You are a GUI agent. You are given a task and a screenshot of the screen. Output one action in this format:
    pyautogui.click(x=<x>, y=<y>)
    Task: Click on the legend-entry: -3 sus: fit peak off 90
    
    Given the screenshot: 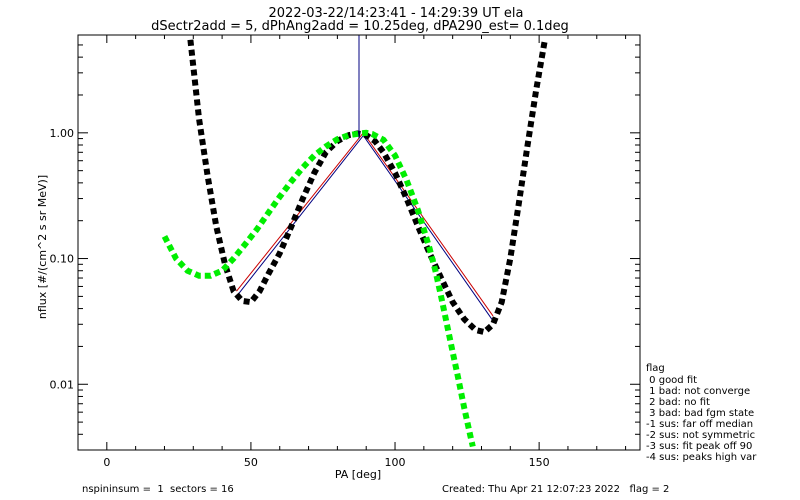 What is the action you would take?
    pyautogui.click(x=699, y=446)
    